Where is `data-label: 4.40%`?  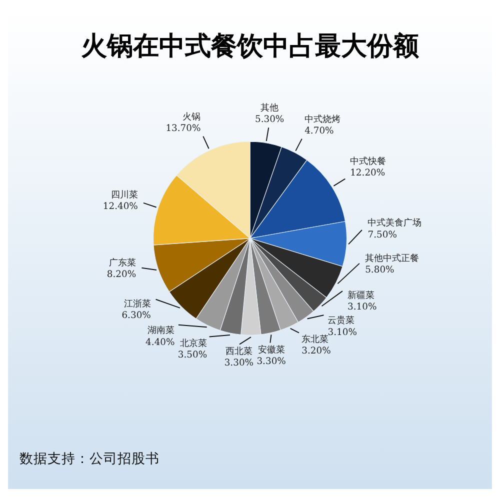 data-label: 4.40% is located at coordinates (161, 342).